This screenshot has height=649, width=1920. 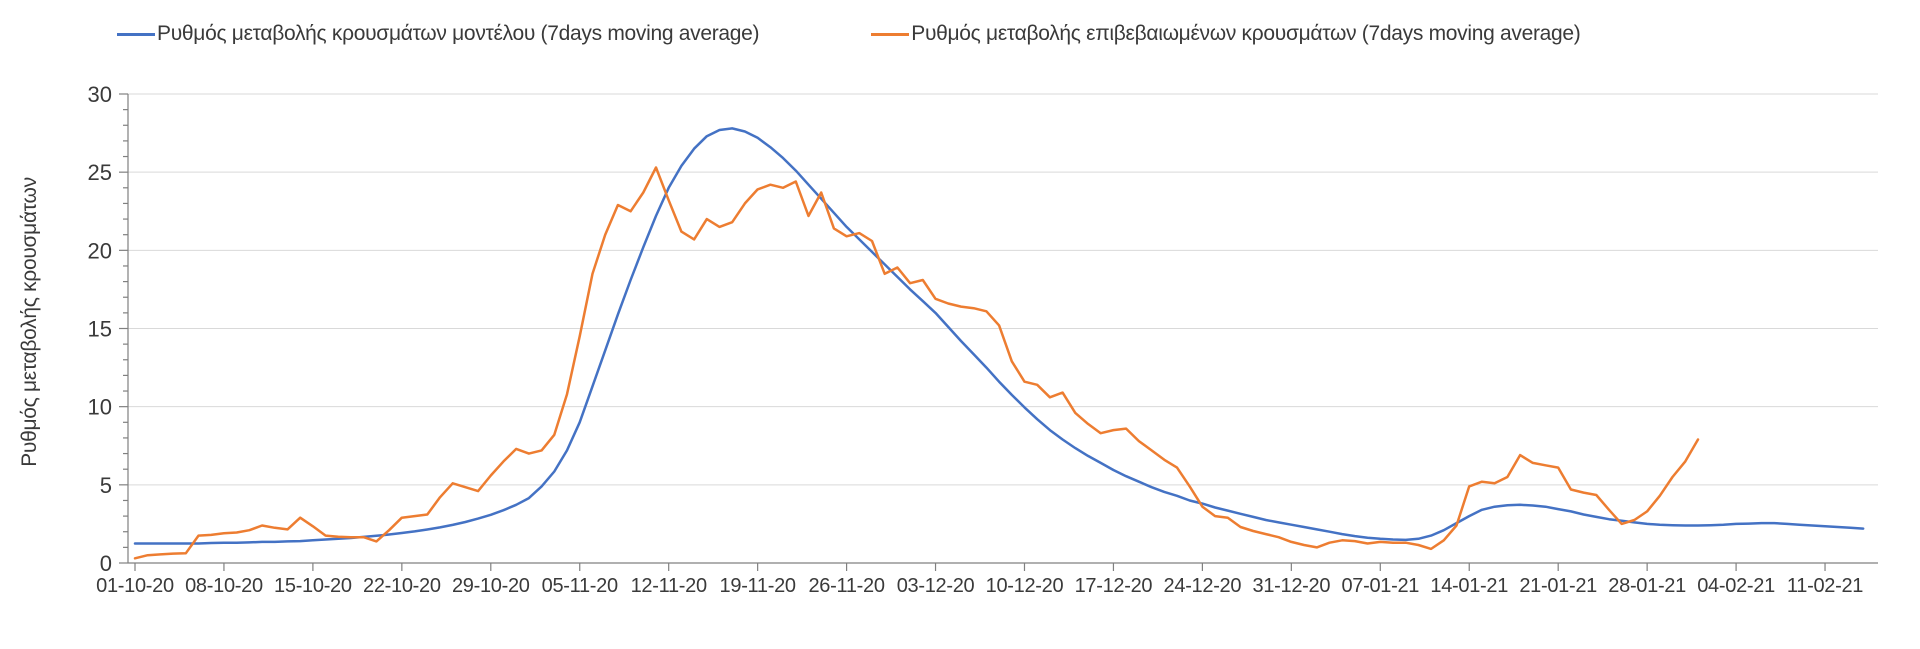 What do you see at coordinates (100, 329) in the screenshot?
I see `y-tick-label: 15` at bounding box center [100, 329].